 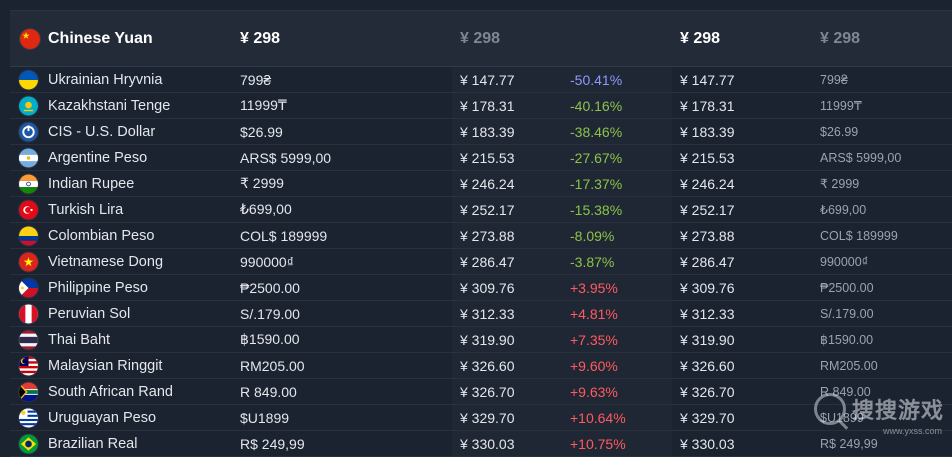 I want to click on local-price-2: R$ 249,99, so click(x=849, y=443).